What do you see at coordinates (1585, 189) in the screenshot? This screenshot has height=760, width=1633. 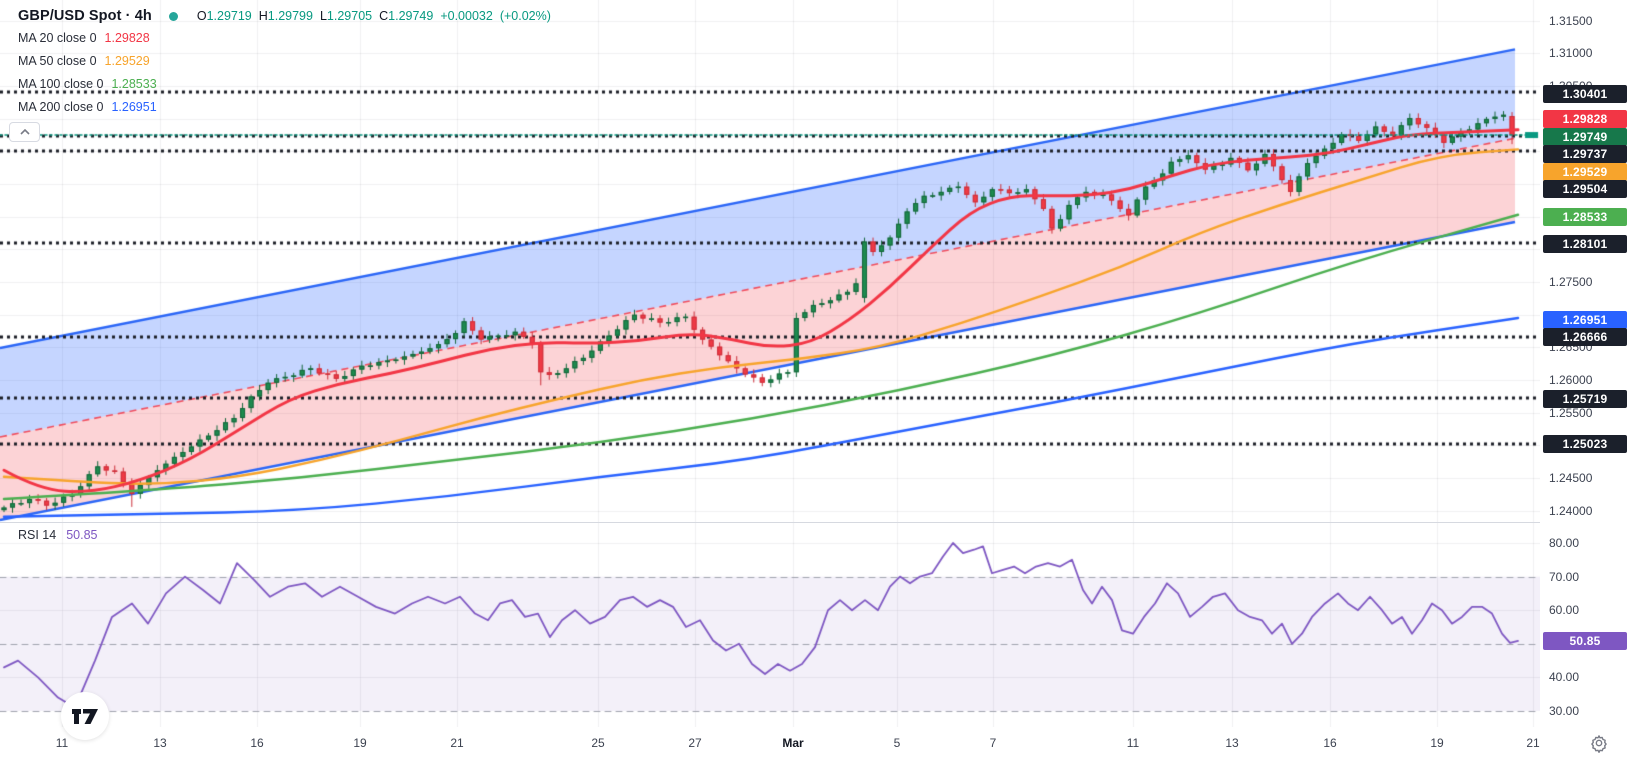 I see `price-level-chip: 1.29504` at bounding box center [1585, 189].